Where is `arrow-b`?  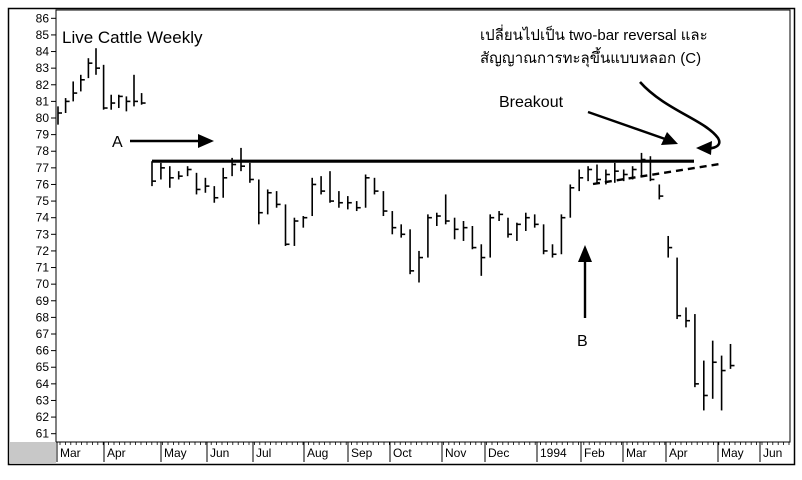
arrow-b is located at coordinates (585, 281).